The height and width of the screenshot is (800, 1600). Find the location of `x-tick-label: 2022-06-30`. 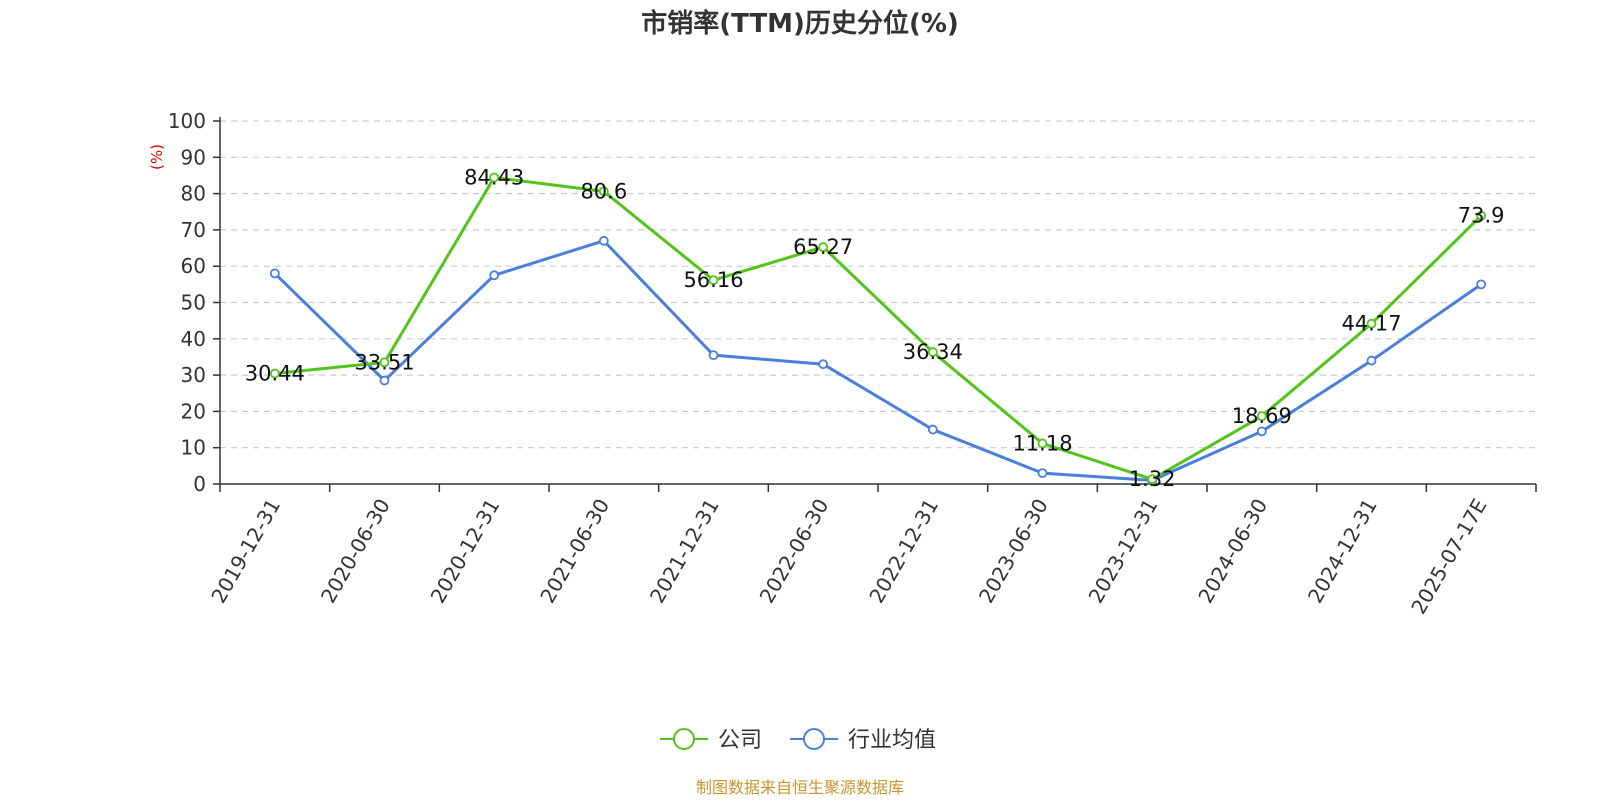

x-tick-label: 2022-06-30 is located at coordinates (794, 551).